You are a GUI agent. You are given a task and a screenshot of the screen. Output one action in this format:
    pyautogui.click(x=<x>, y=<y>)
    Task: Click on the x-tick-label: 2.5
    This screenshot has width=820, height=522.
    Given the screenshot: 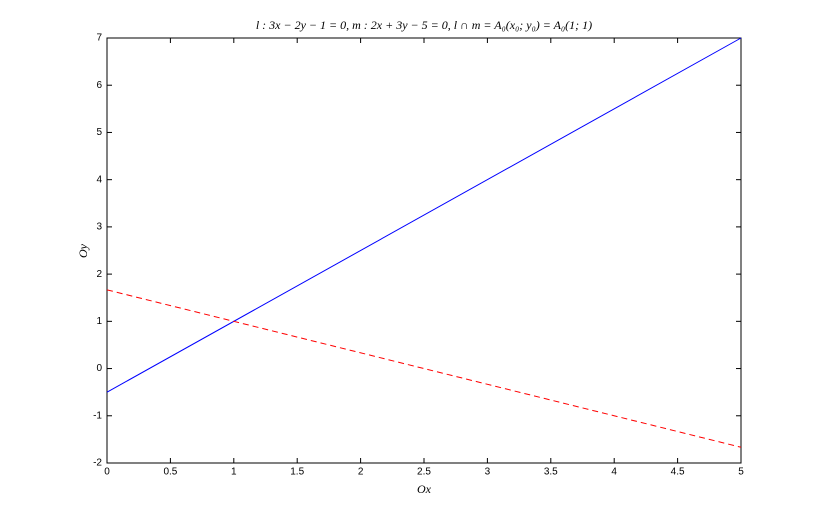 What is the action you would take?
    pyautogui.click(x=424, y=472)
    